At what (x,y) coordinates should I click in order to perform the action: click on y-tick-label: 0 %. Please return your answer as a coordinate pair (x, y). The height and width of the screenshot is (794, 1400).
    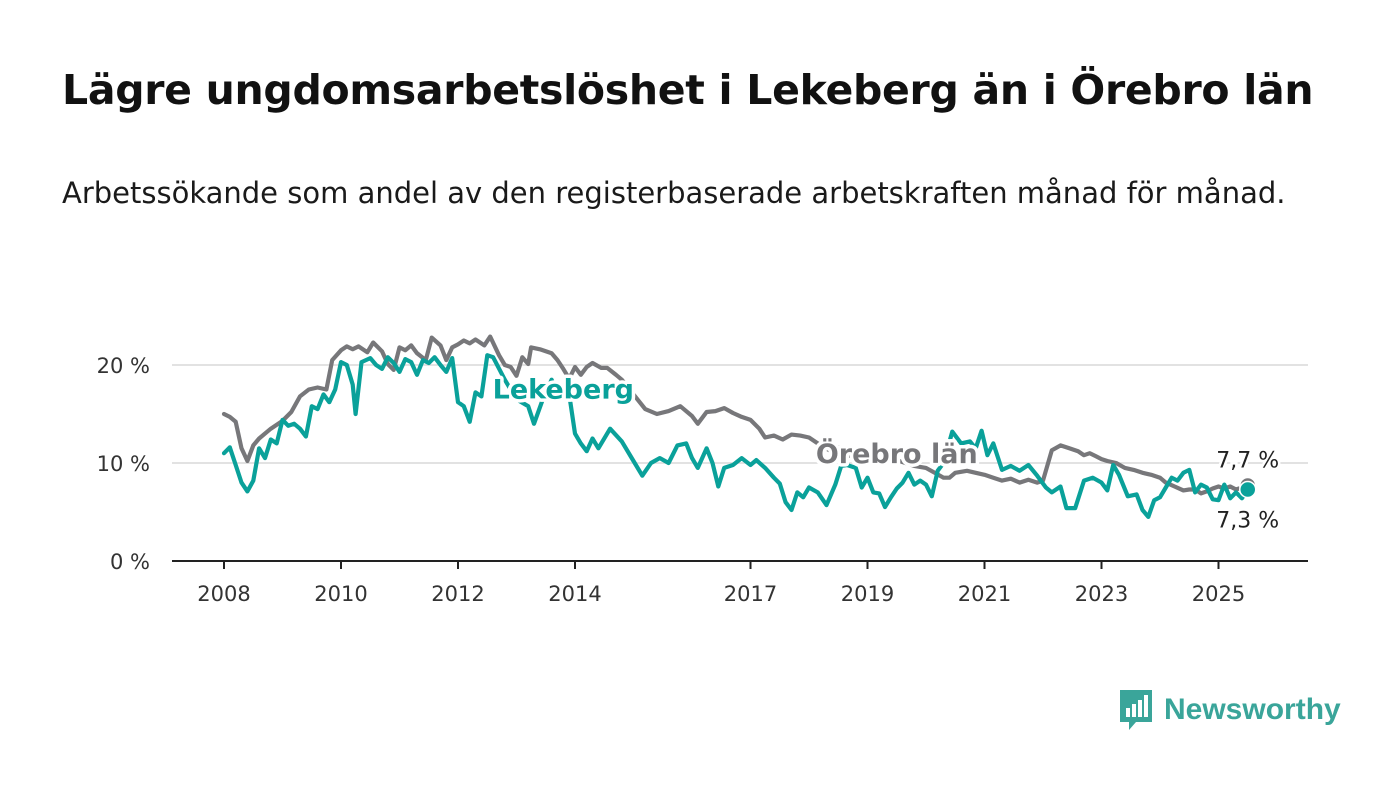
    Looking at the image, I should click on (130, 562).